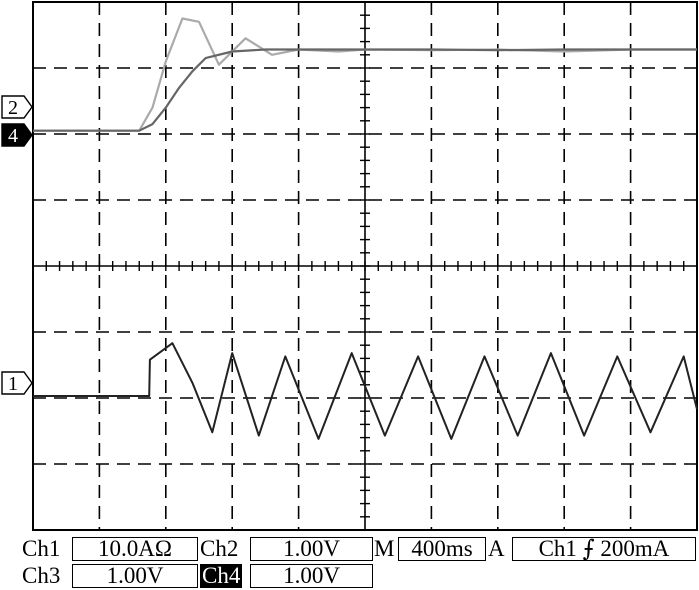  I want to click on channel-marker-label: 2, so click(13, 108).